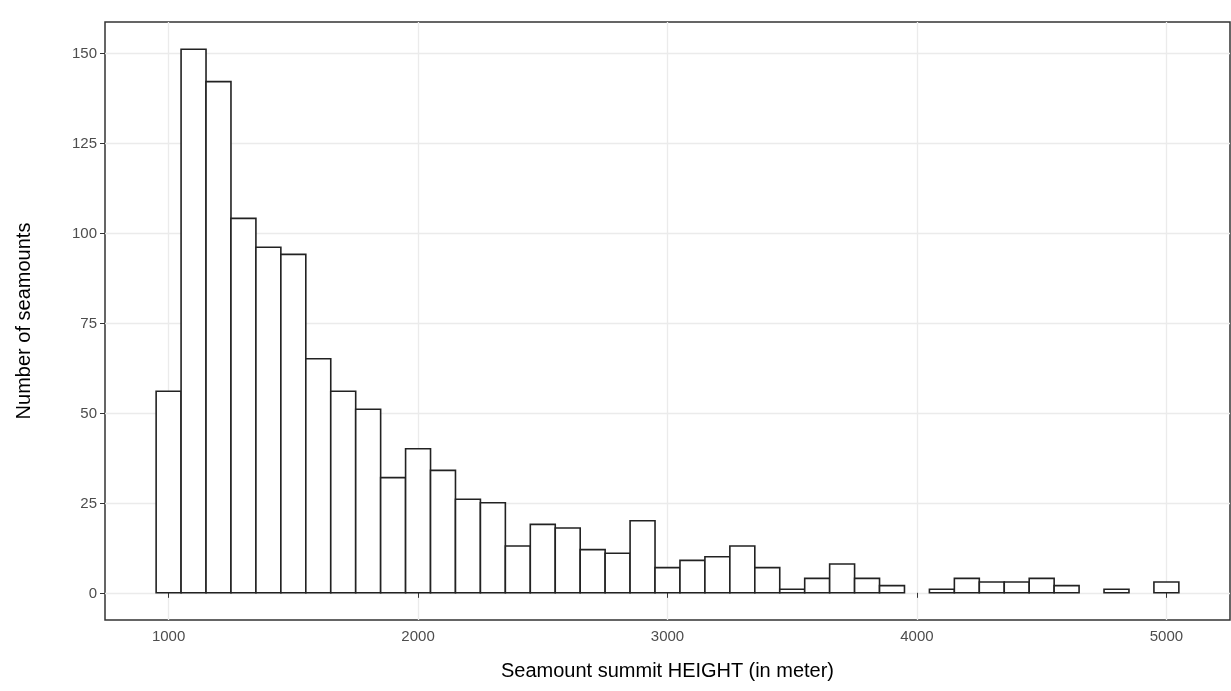  What do you see at coordinates (84, 53) in the screenshot?
I see `y-tick-label: 150` at bounding box center [84, 53].